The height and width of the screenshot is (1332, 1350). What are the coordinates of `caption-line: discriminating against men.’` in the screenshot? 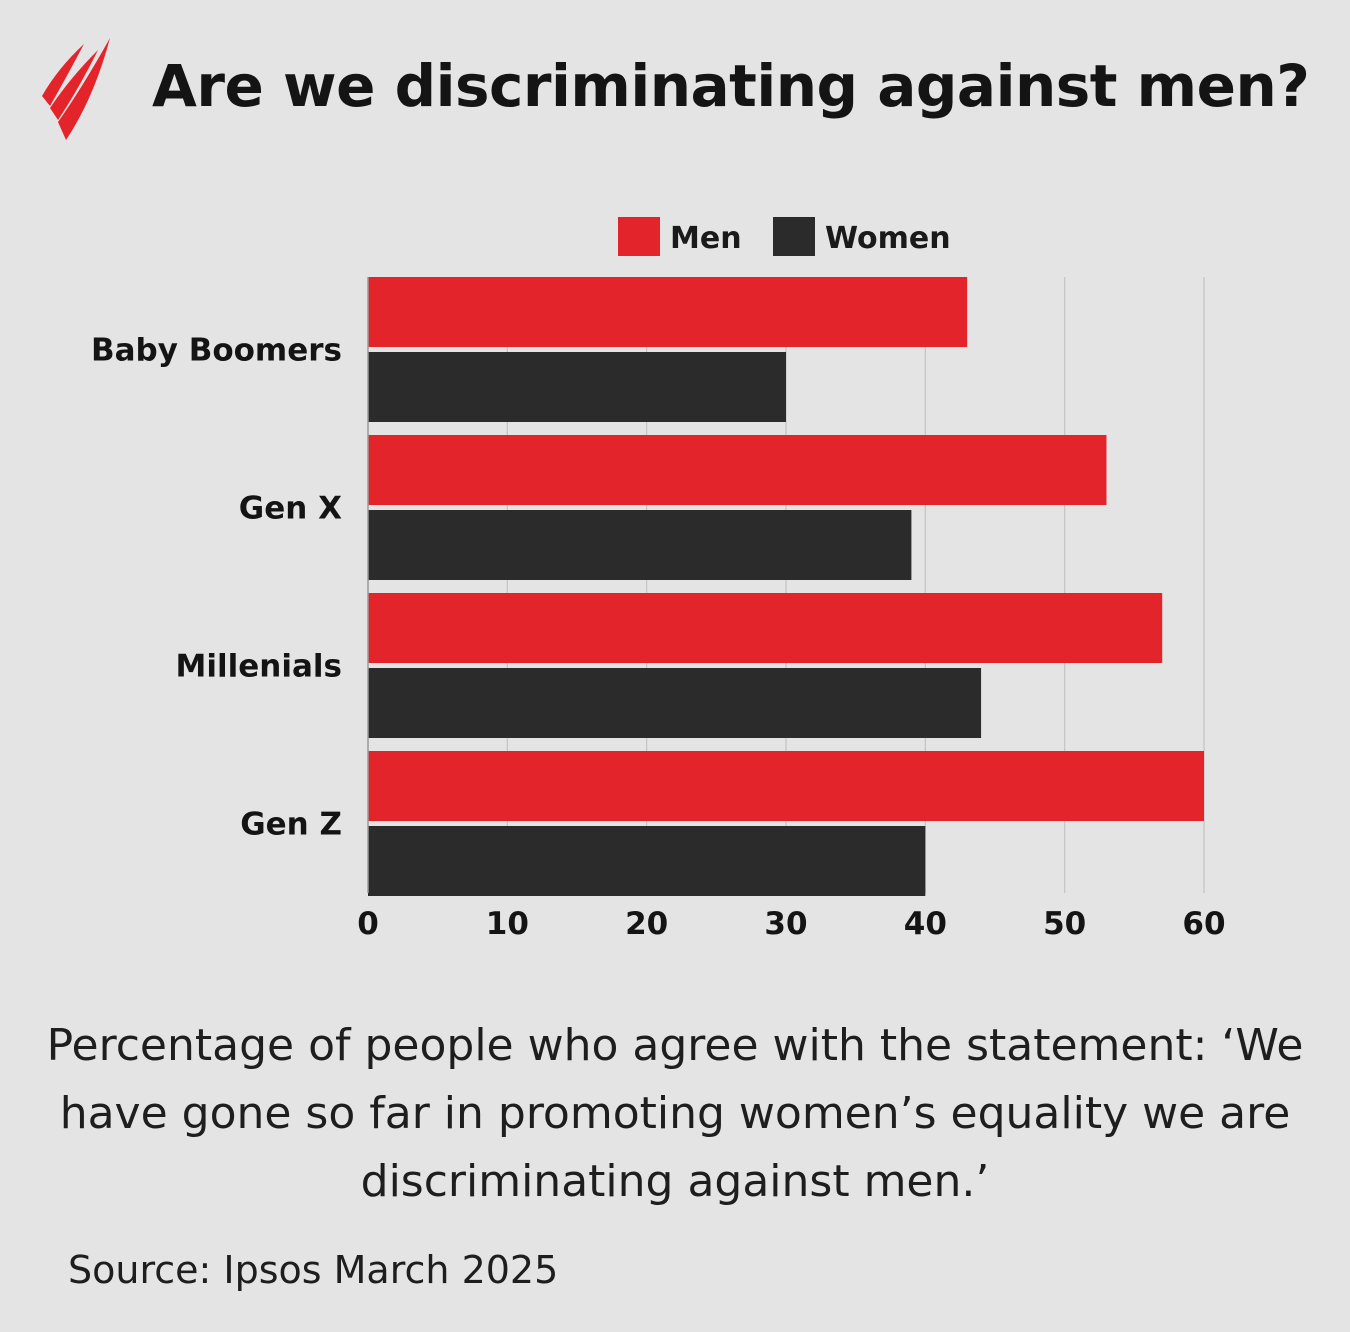 It's located at (675, 1181).